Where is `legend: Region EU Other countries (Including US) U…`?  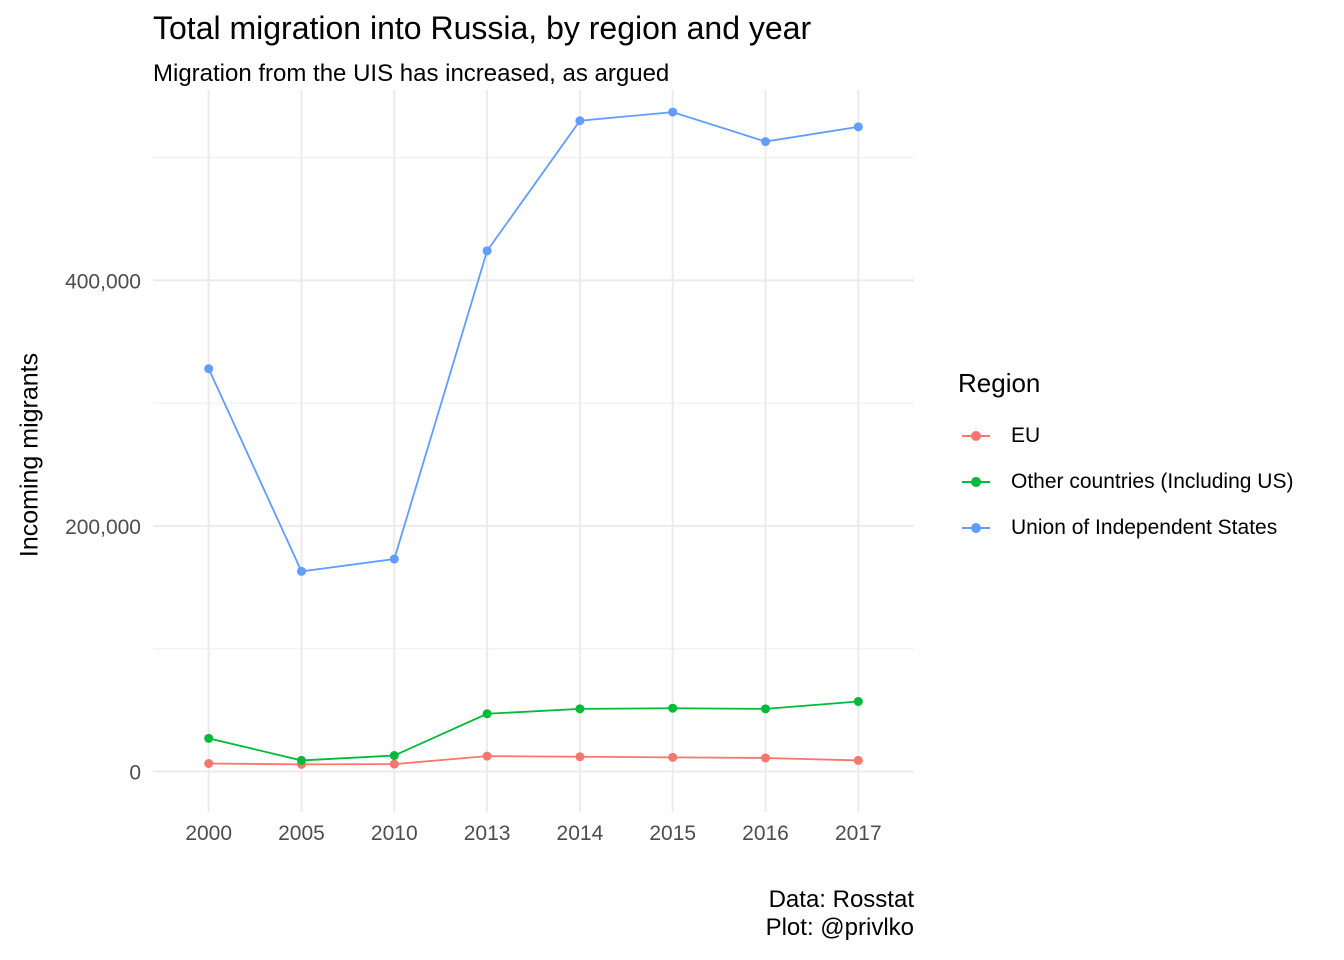
legend: Region EU Other countries (Including US) U… is located at coordinates (1125, 459).